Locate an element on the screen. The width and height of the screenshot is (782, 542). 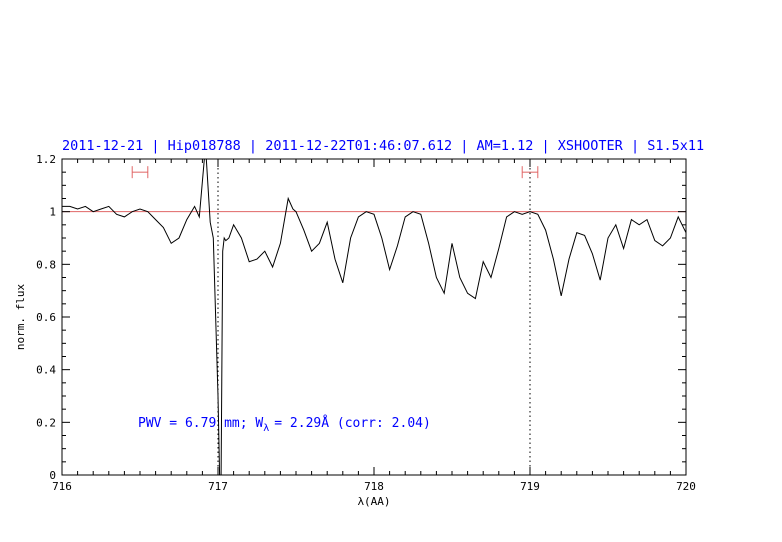
y-tick-label: 0.8 is located at coordinates (46, 264).